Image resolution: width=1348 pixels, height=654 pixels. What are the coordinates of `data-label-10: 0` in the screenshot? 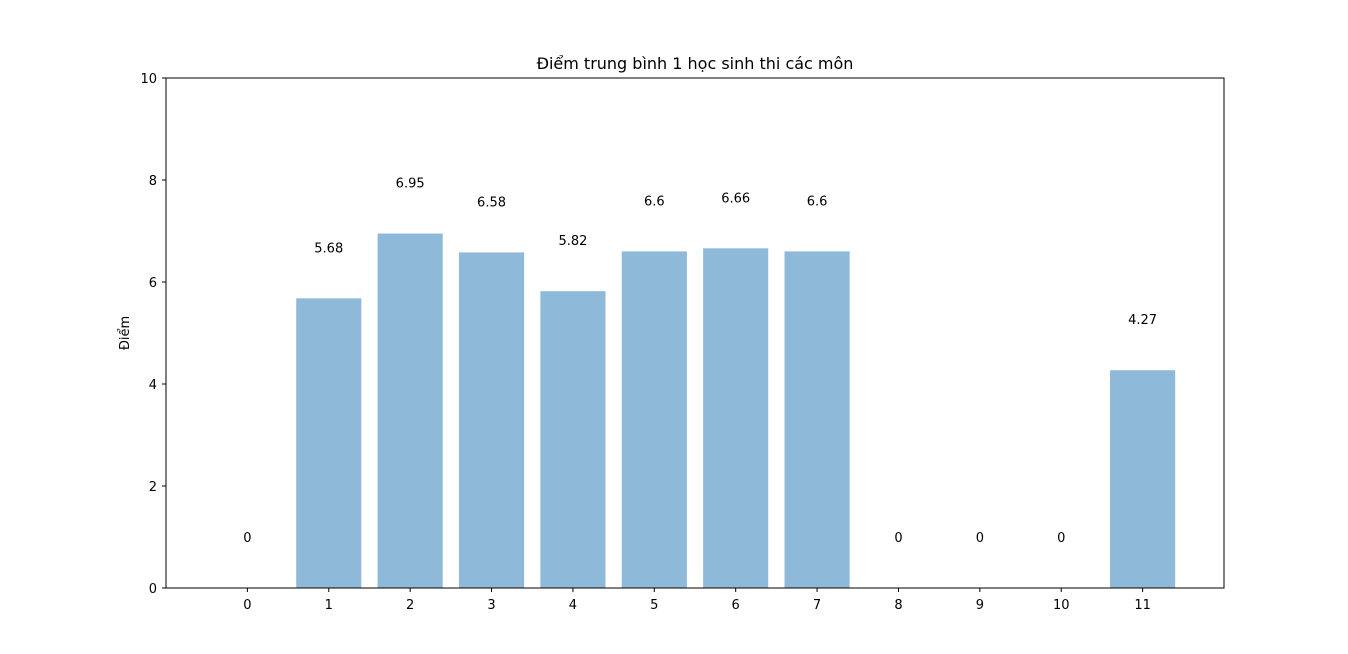 It's located at (1061, 538).